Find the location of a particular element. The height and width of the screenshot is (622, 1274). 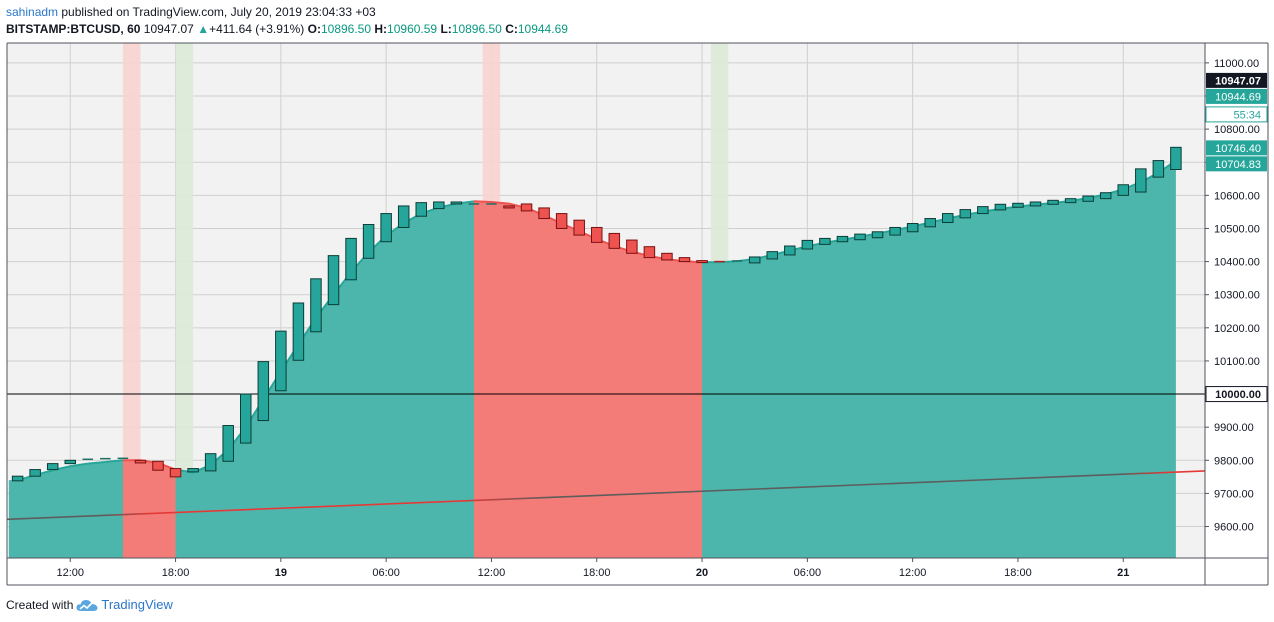

price-tag: 10000.00 is located at coordinates (1236, 394).